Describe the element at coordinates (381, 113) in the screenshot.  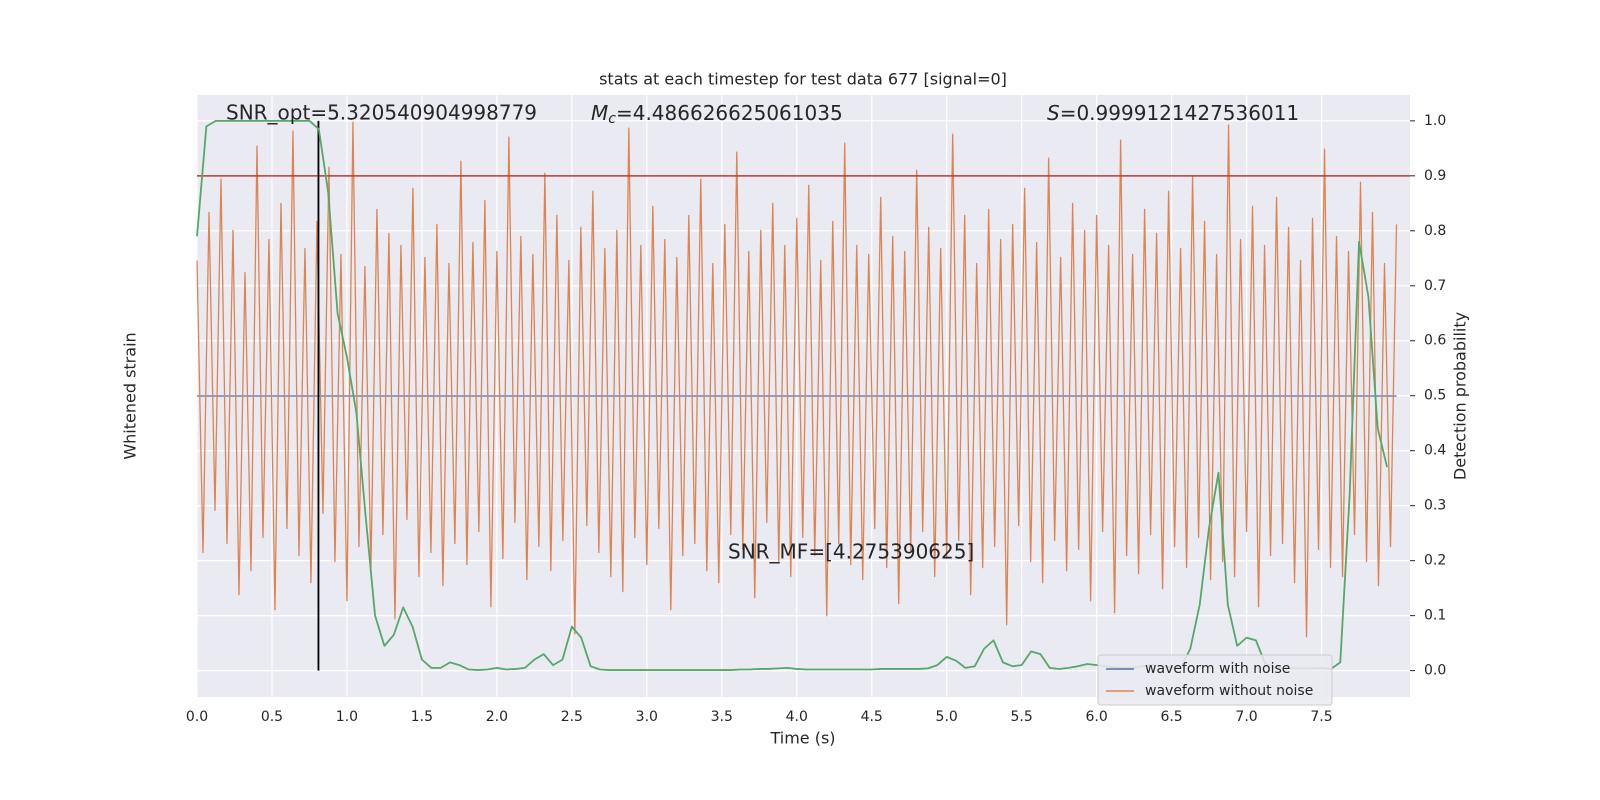
I see `snr-opt: SNR_opt=5.320540904998779` at that location.